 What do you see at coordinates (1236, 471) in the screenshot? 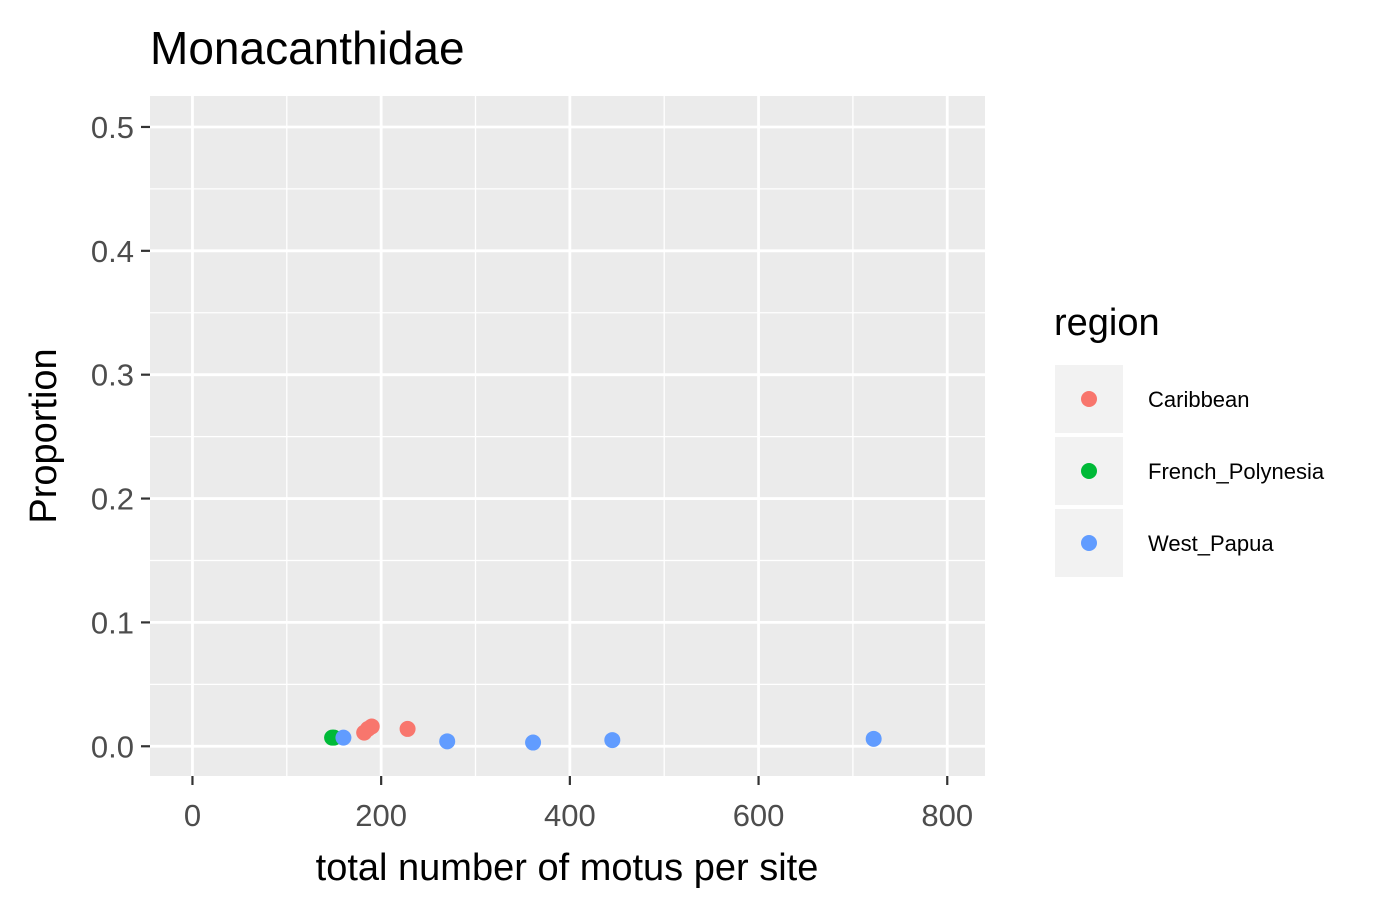
I see `legend-label: French_Polynesia` at bounding box center [1236, 471].